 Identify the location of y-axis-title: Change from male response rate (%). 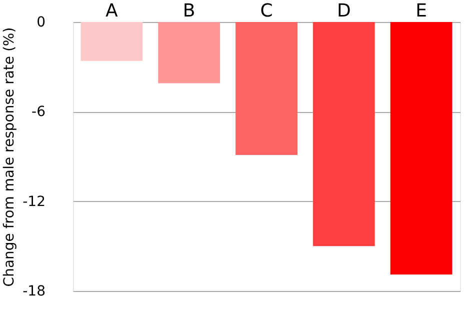
(10, 157).